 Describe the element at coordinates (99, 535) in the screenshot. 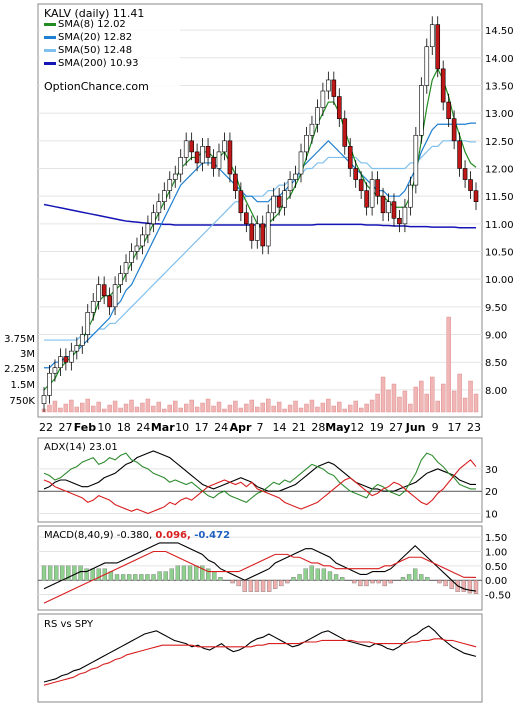

I see `macd-title-main: MACD(8,40,9) -0.380,` at that location.